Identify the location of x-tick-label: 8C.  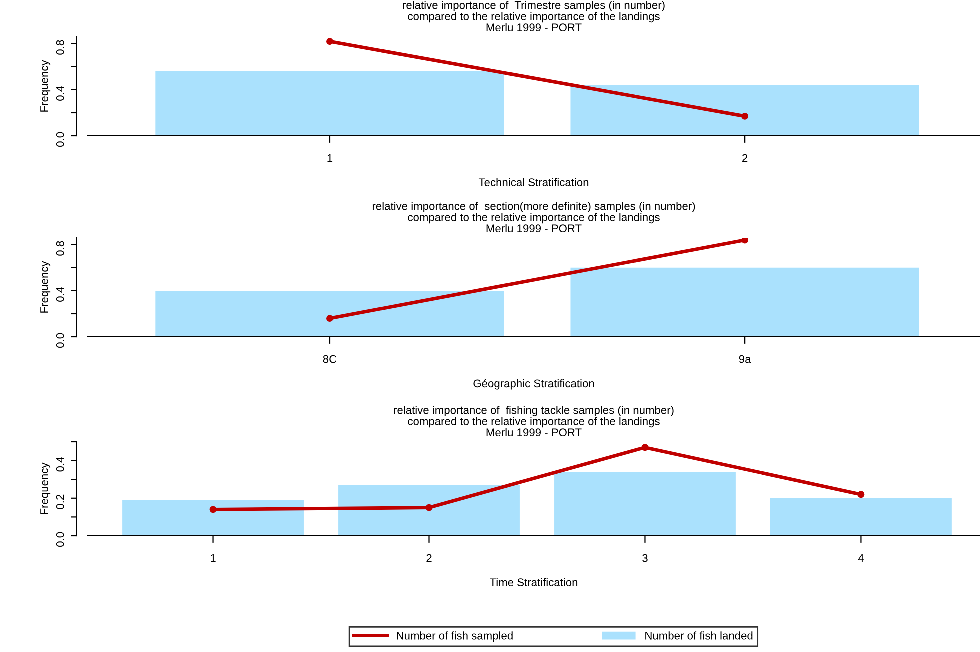
(330, 359).